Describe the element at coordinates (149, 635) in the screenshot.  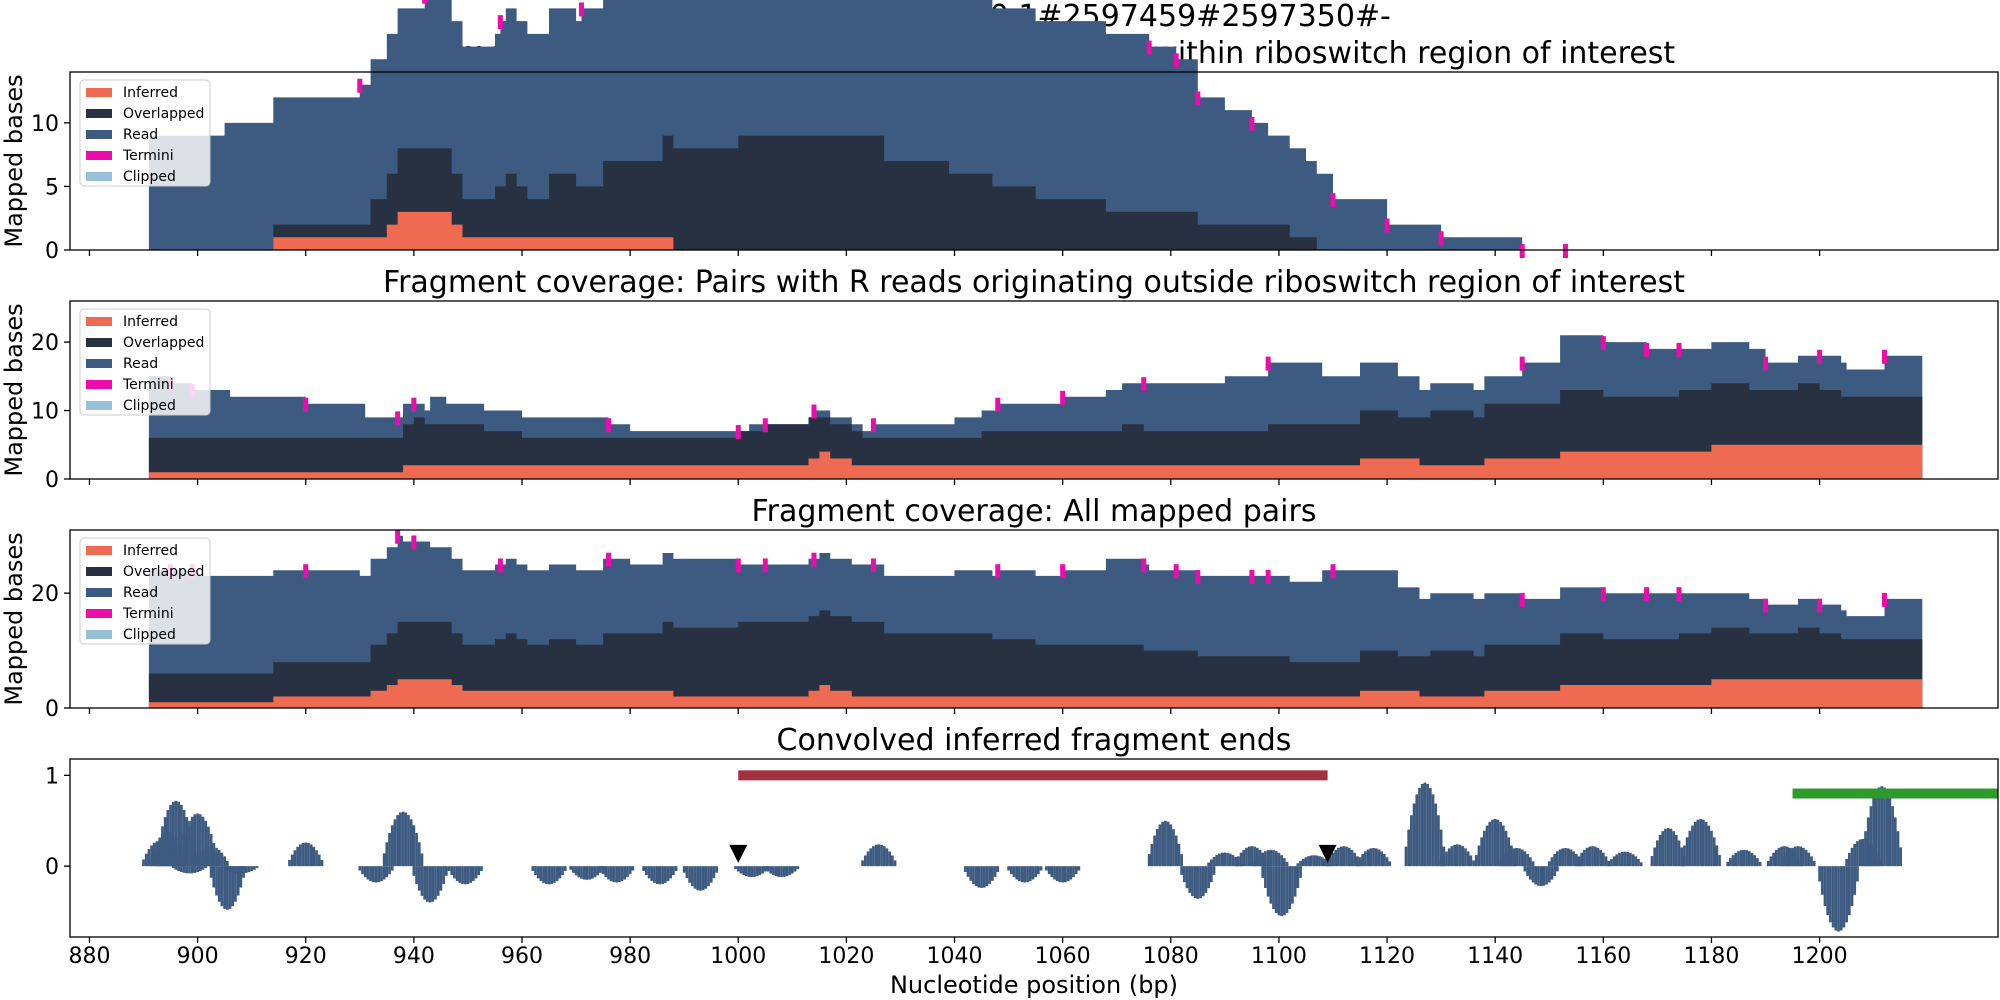
I see `legend-label-clipped: Clipped` at that location.